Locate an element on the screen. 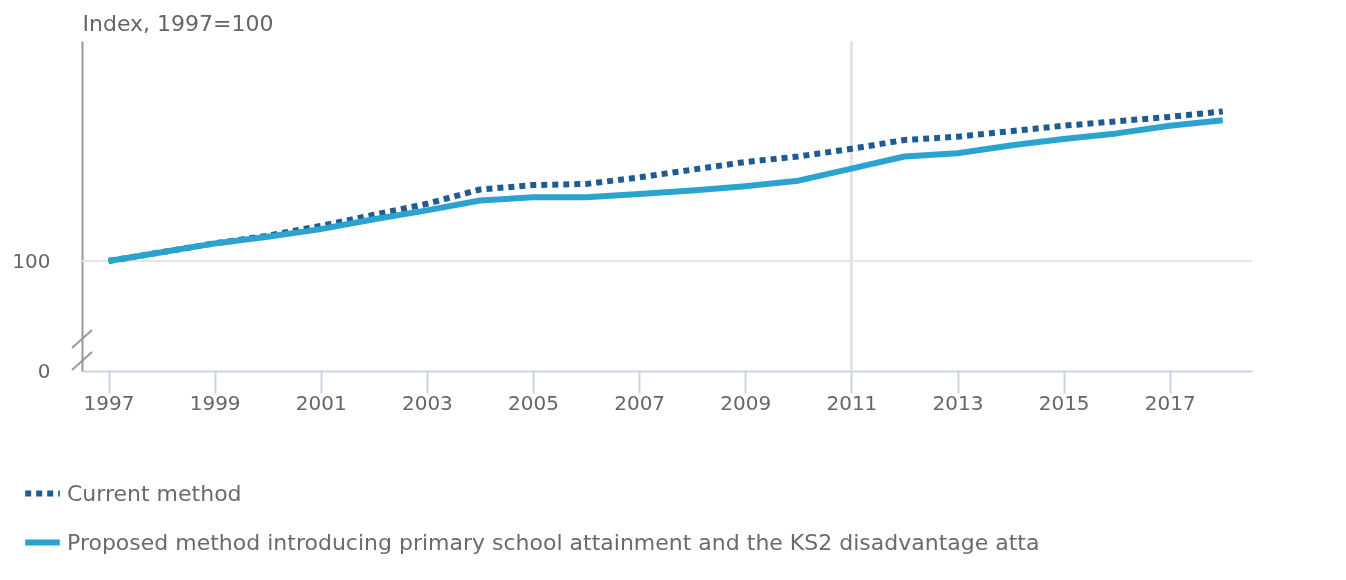 Image resolution: width=1346 pixels, height=580 pixels. x-tick-label: 2003 is located at coordinates (427, 402).